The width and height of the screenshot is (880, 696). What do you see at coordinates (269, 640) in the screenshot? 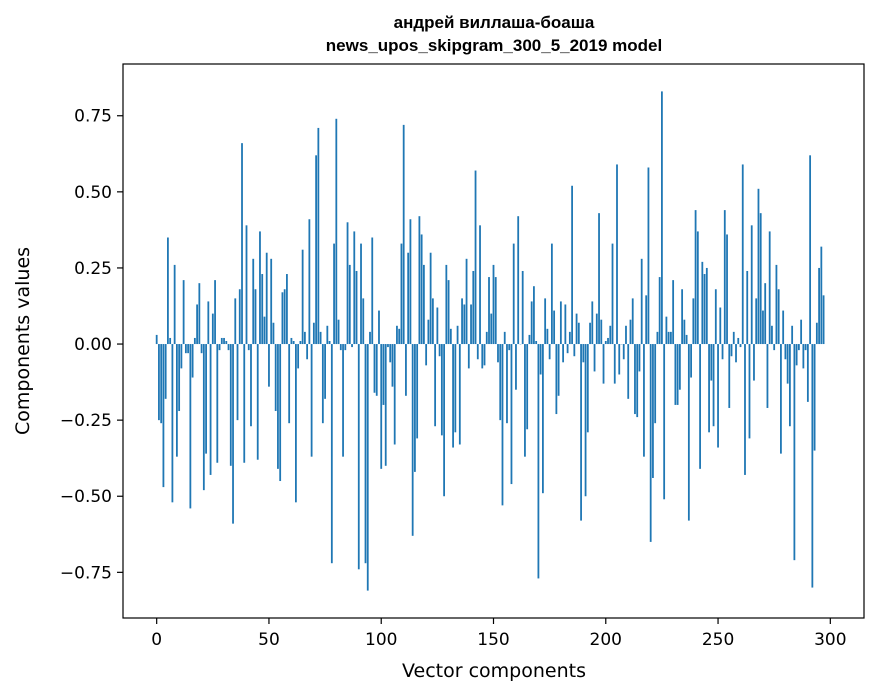
I see `x-tick-label: 50` at bounding box center [269, 640].